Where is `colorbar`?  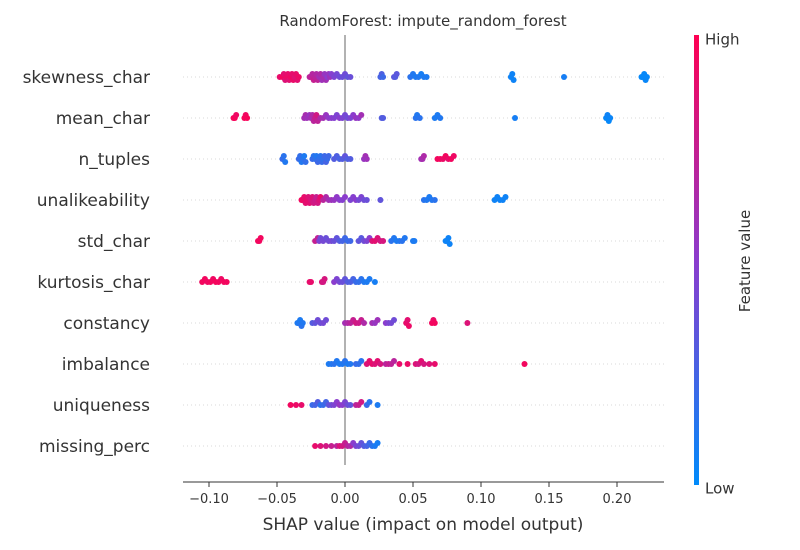
colorbar is located at coordinates (696, 260).